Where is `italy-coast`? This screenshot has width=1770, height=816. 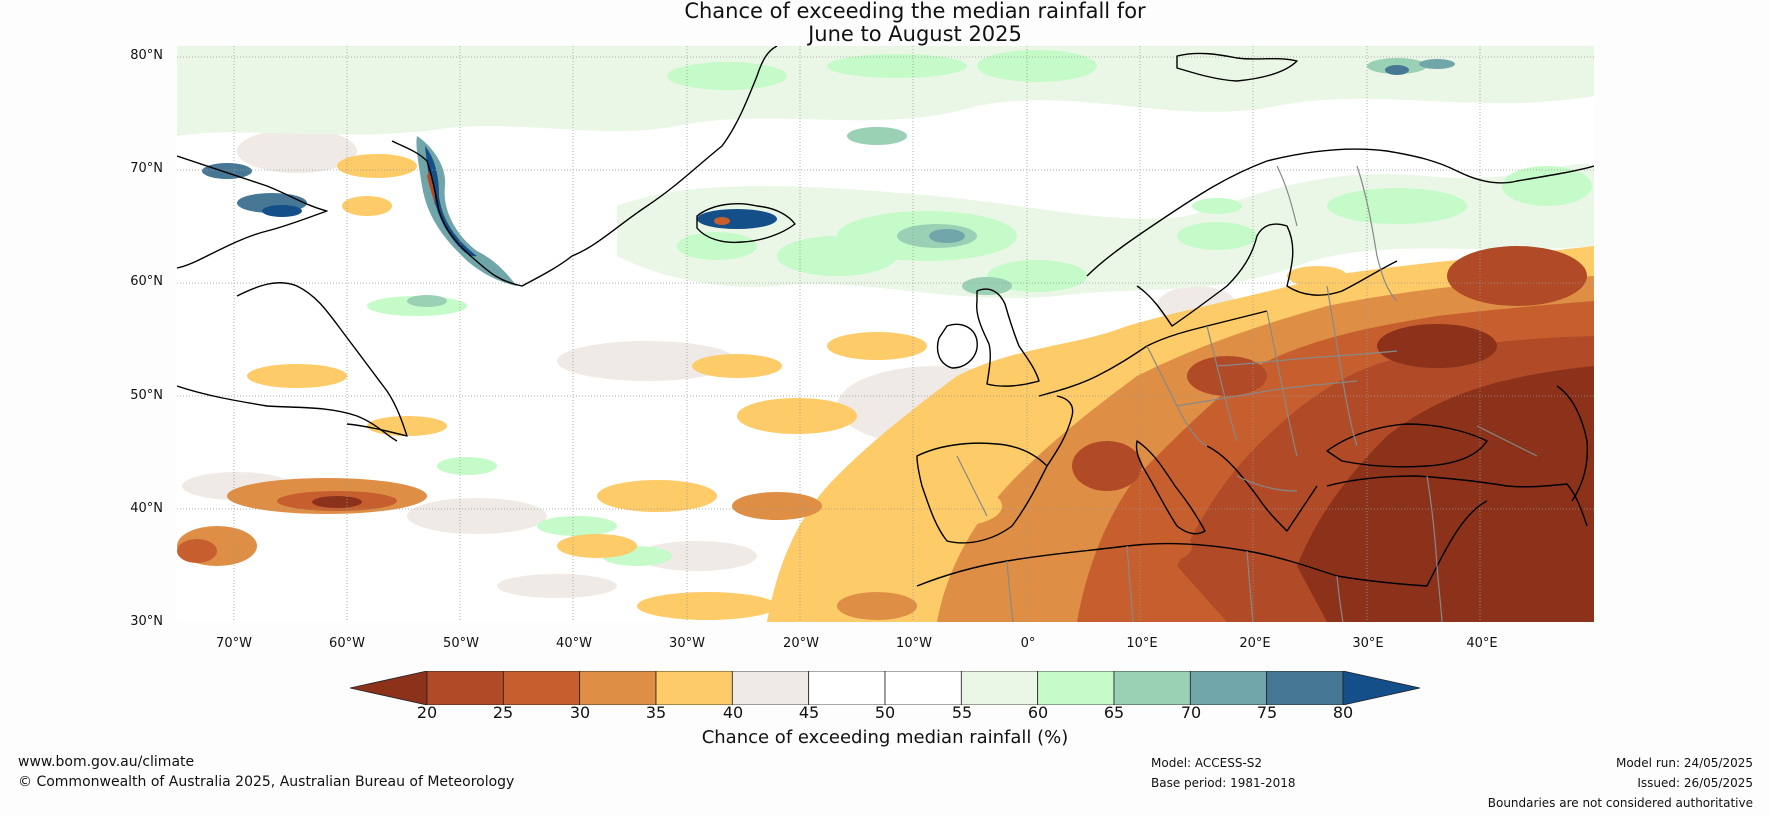
italy-coast is located at coordinates (1170, 487).